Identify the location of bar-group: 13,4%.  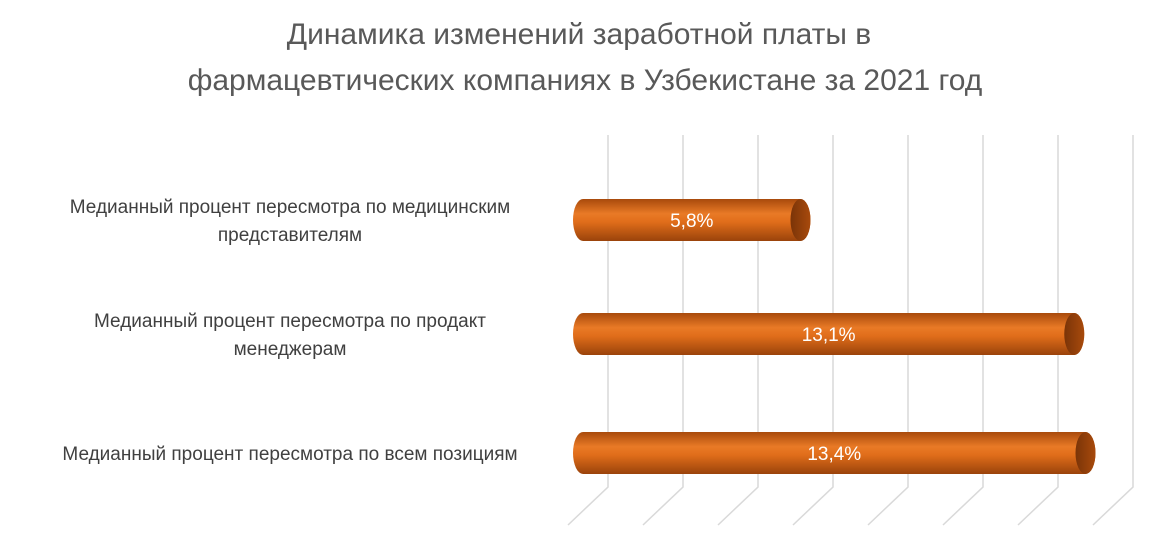
(834, 453).